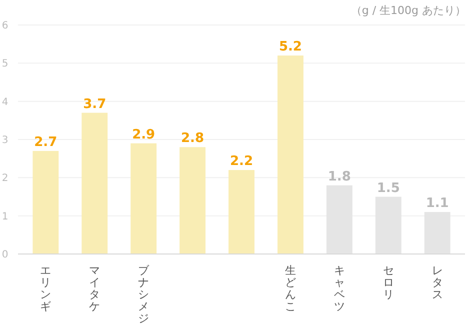  Describe the element at coordinates (242, 162) in the screenshot. I see `data-label: 2.2` at that location.